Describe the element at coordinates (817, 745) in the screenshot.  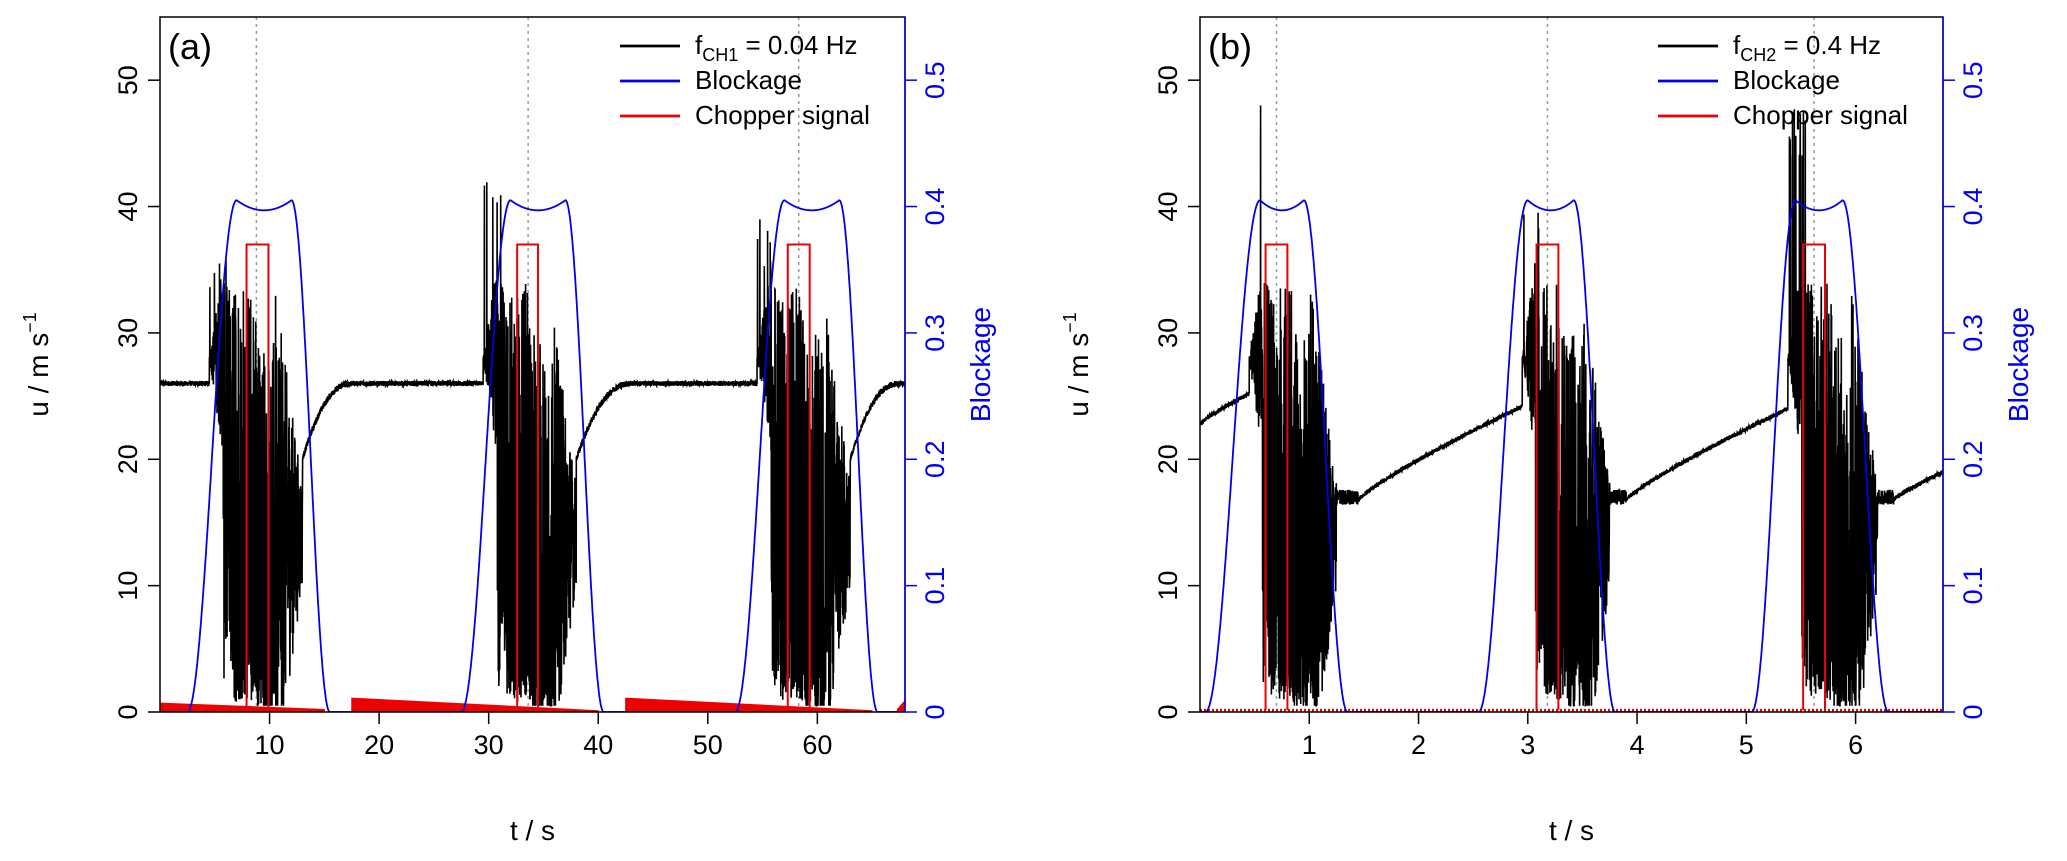
I see `x-tick-label: 60` at that location.